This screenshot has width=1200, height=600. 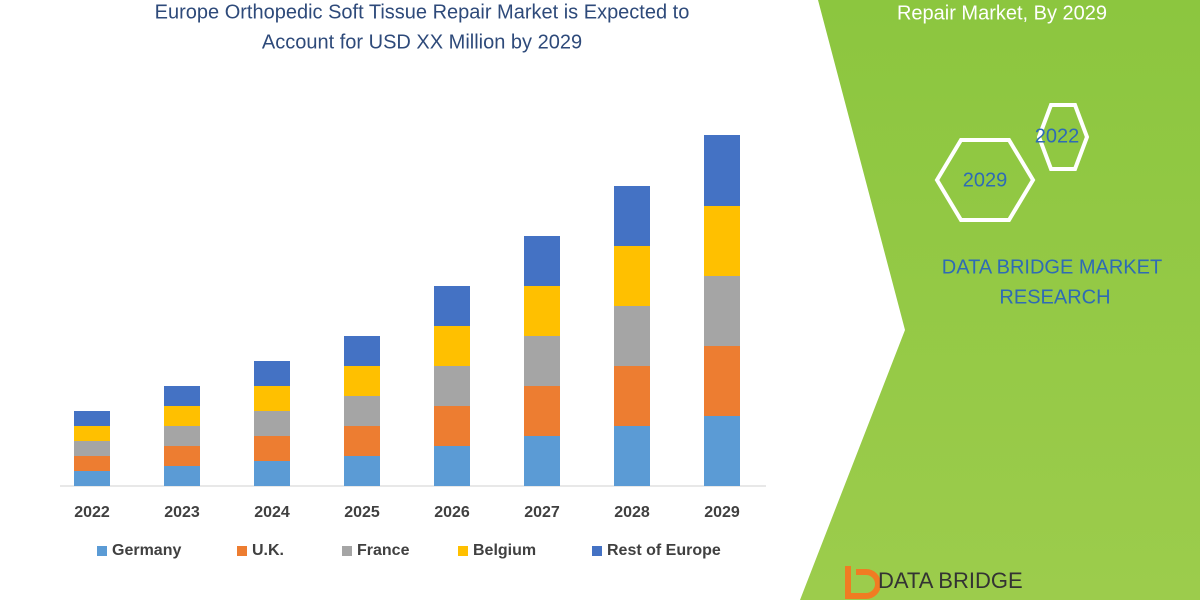 I want to click on x-tick-label: 2028, so click(x=632, y=512).